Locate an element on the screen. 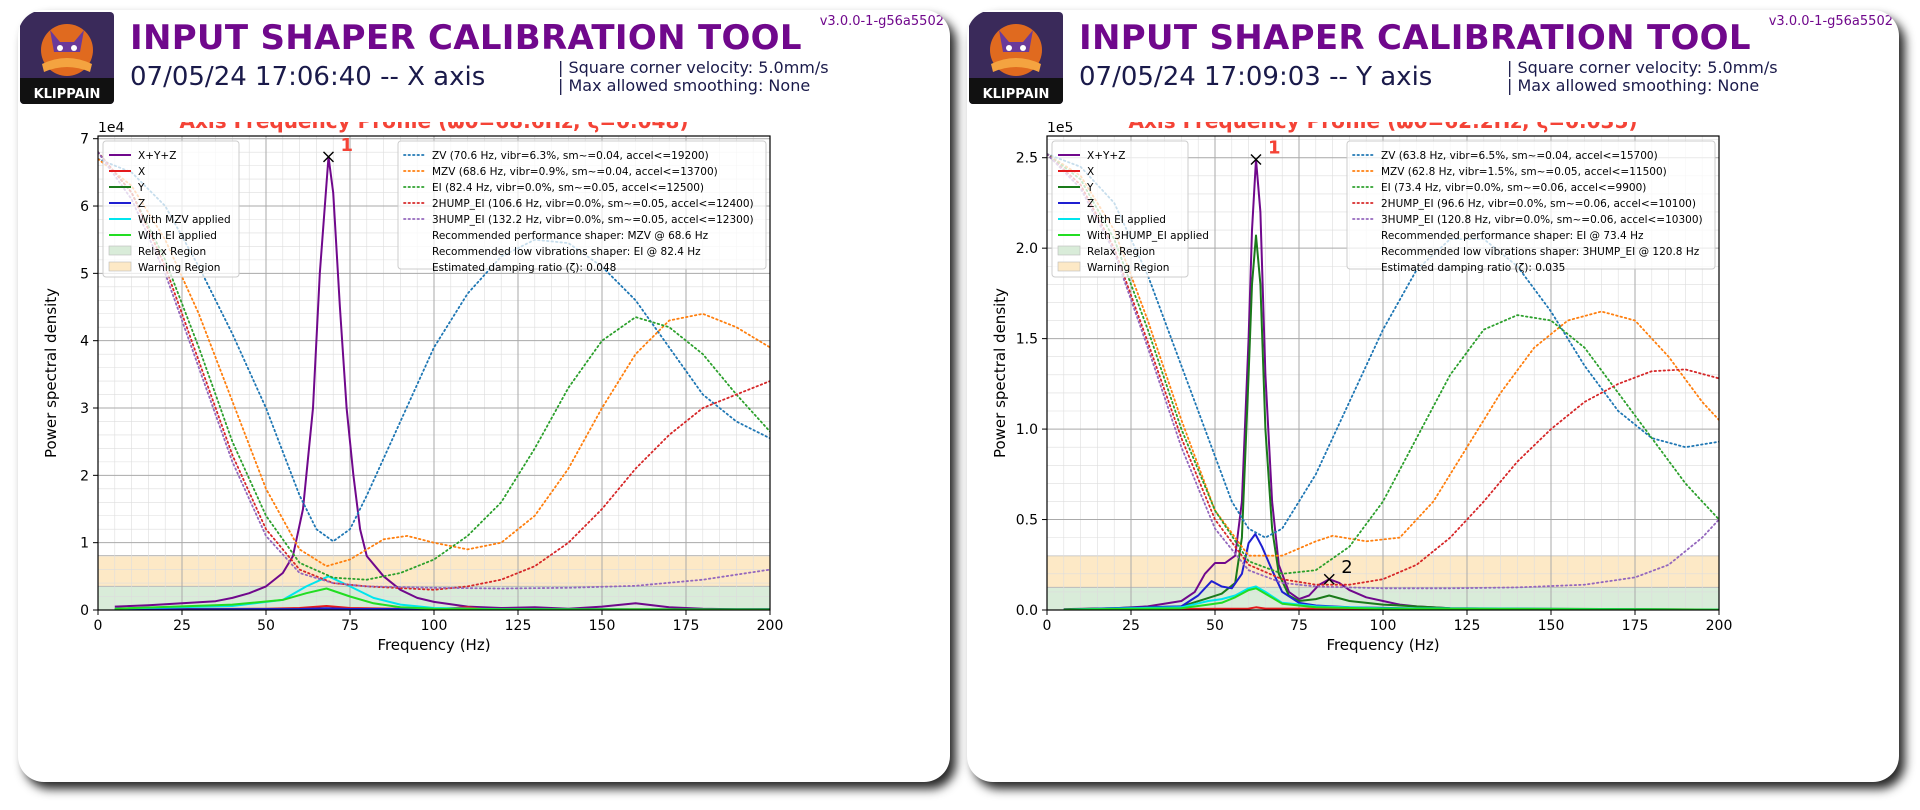 Image resolution: width=1920 pixels, height=810 pixels. x-axis-label: Frequency (Hz) is located at coordinates (1382, 645).